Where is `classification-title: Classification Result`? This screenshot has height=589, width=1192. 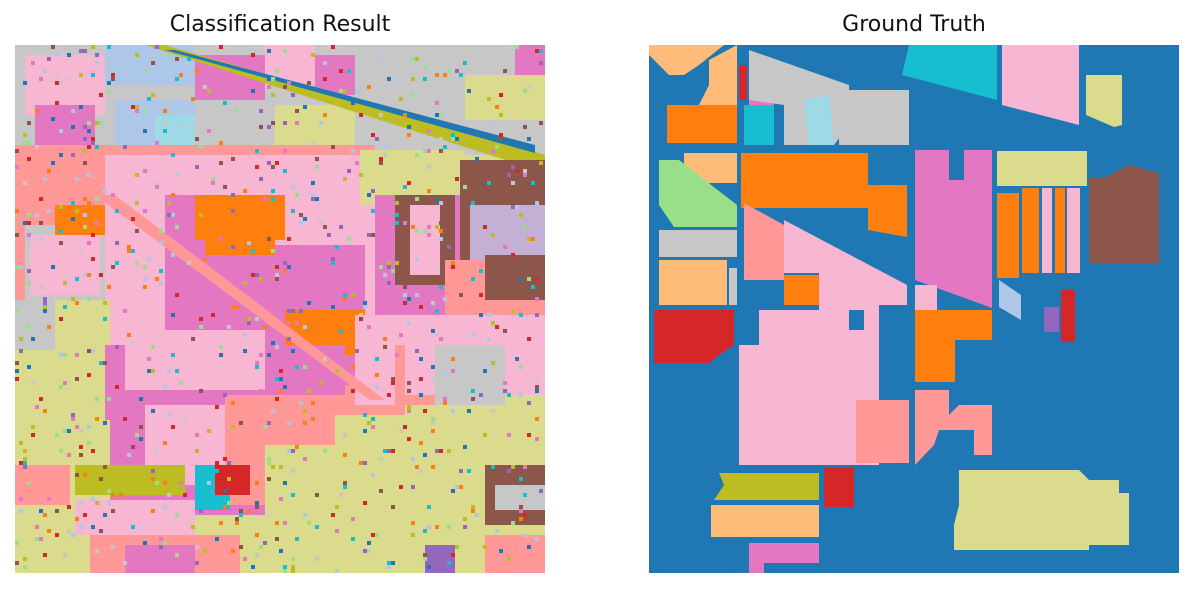
classification-title: Classification Result is located at coordinates (280, 24).